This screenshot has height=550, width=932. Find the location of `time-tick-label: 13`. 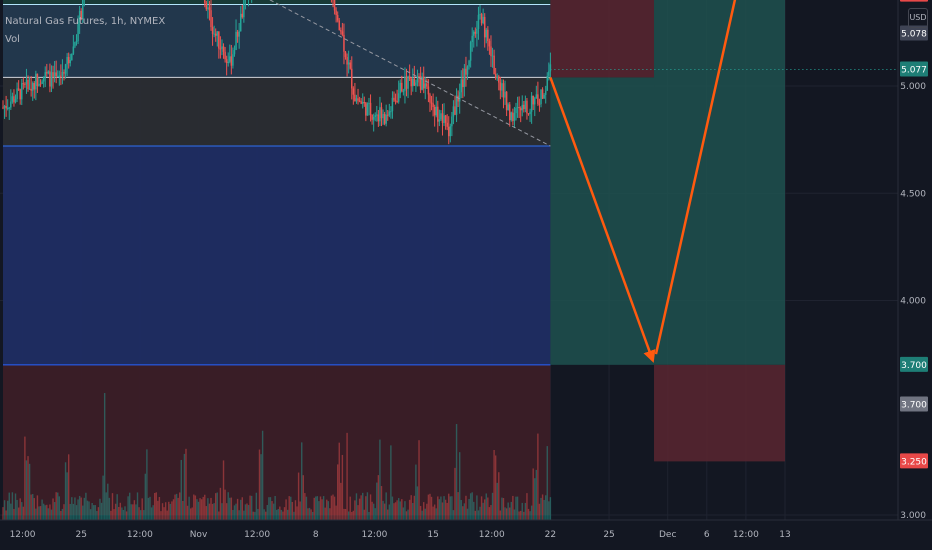

time-tick-label: 13 is located at coordinates (784, 535).